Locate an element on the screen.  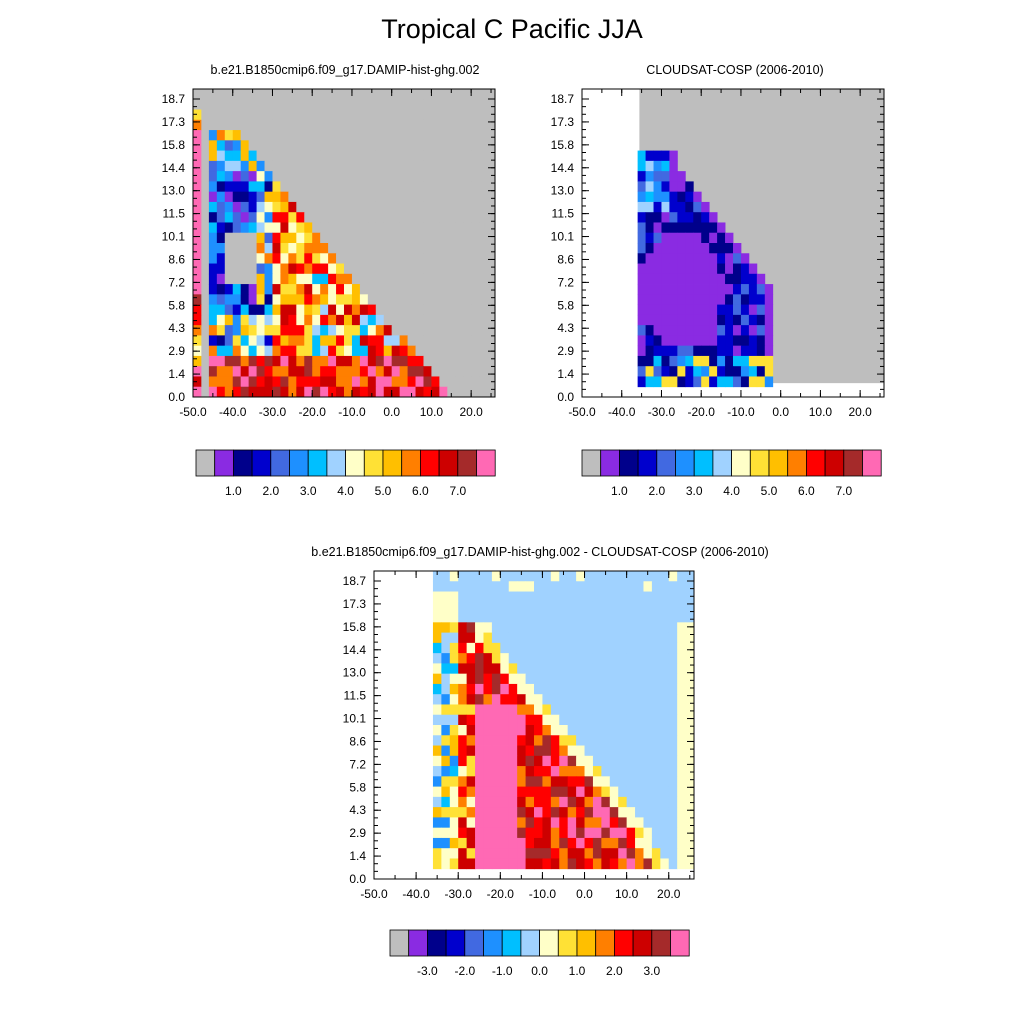
diff-ytick-label: 2.9 is located at coordinates (357, 833).